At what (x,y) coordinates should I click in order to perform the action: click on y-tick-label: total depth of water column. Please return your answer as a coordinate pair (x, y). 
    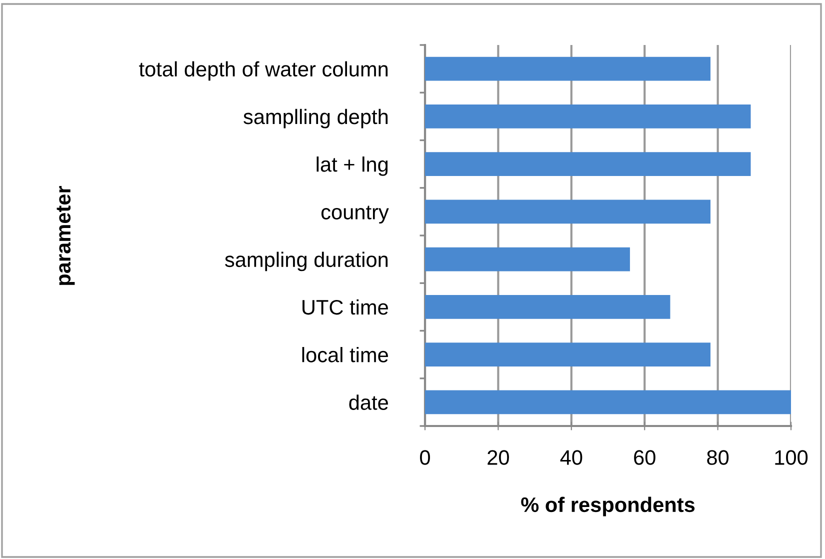
    Looking at the image, I should click on (263, 71).